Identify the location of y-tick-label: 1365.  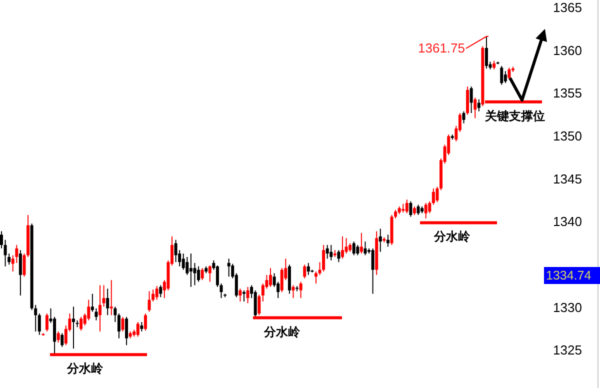
(567, 8).